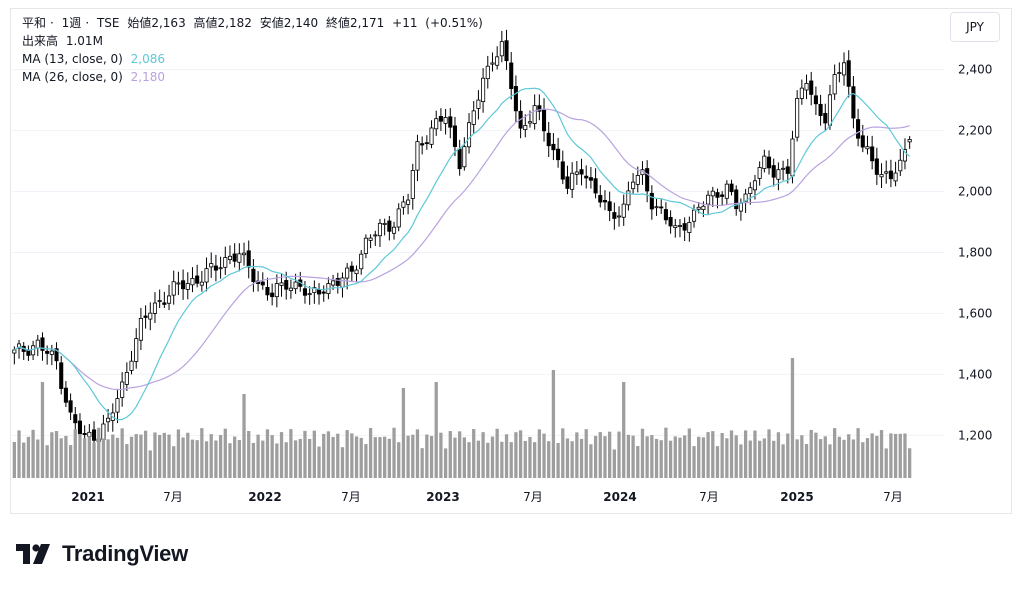 The height and width of the screenshot is (590, 1024). What do you see at coordinates (454, 23) in the screenshot?
I see `change-pct: (+0.51%)` at bounding box center [454, 23].